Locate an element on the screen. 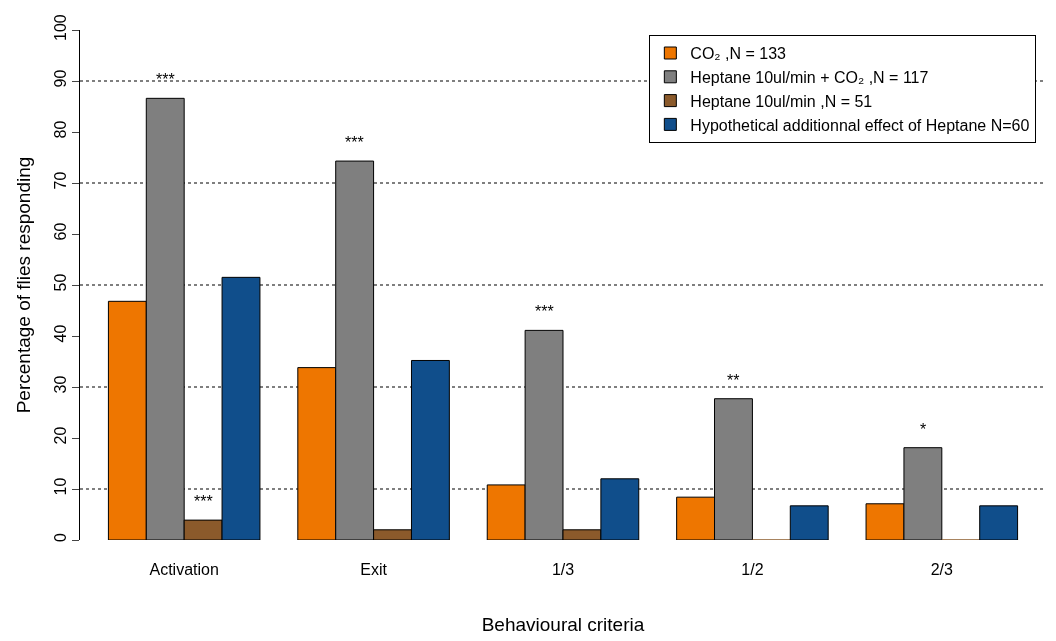 This screenshot has height=641, width=1056. legend-label: CO₂ ,N = 133 is located at coordinates (738, 54).